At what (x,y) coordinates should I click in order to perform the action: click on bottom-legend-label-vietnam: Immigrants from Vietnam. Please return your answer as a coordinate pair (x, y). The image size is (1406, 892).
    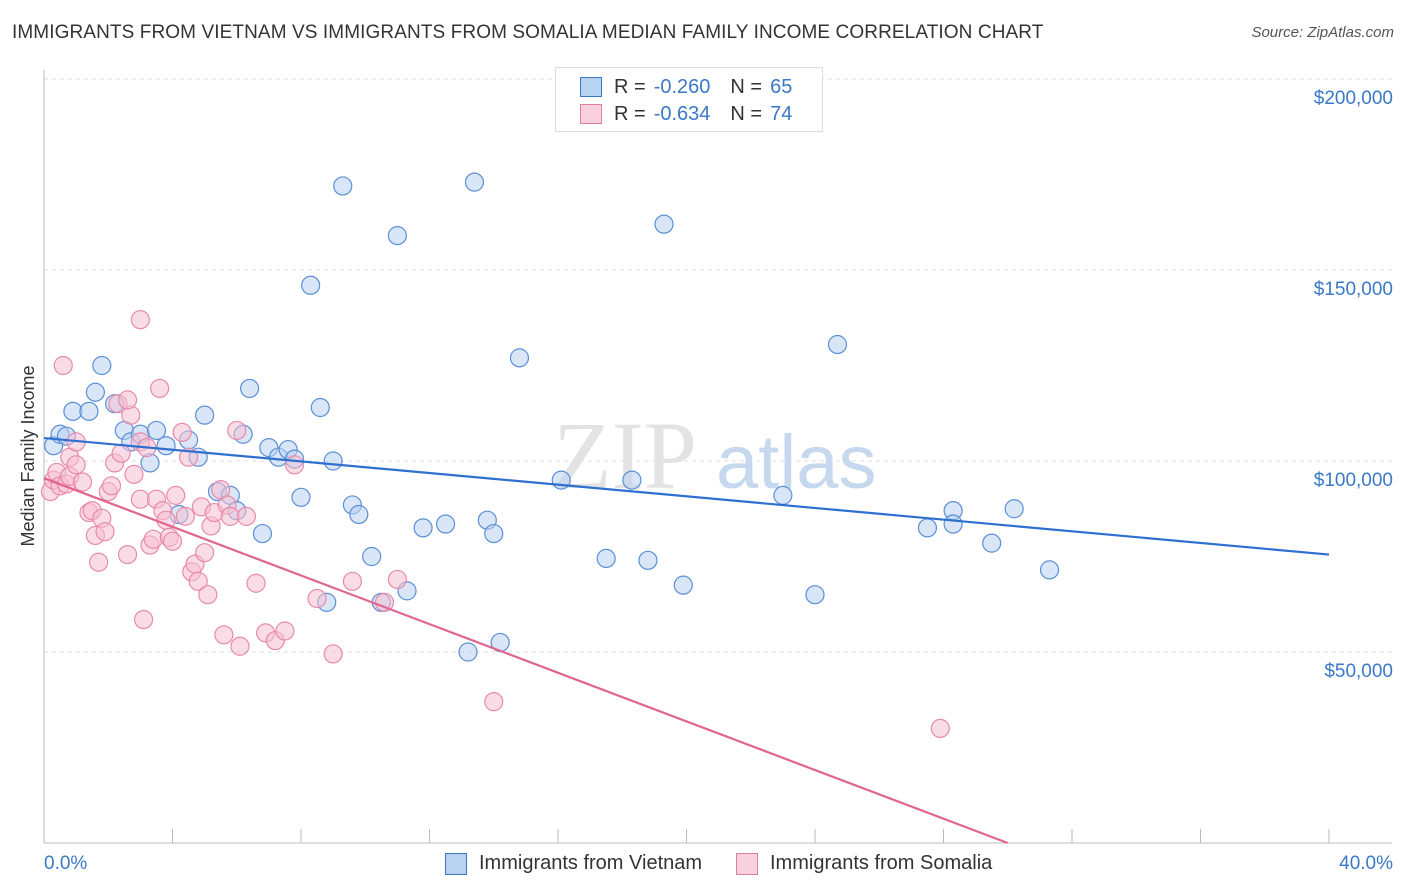
    Looking at the image, I should click on (591, 863).